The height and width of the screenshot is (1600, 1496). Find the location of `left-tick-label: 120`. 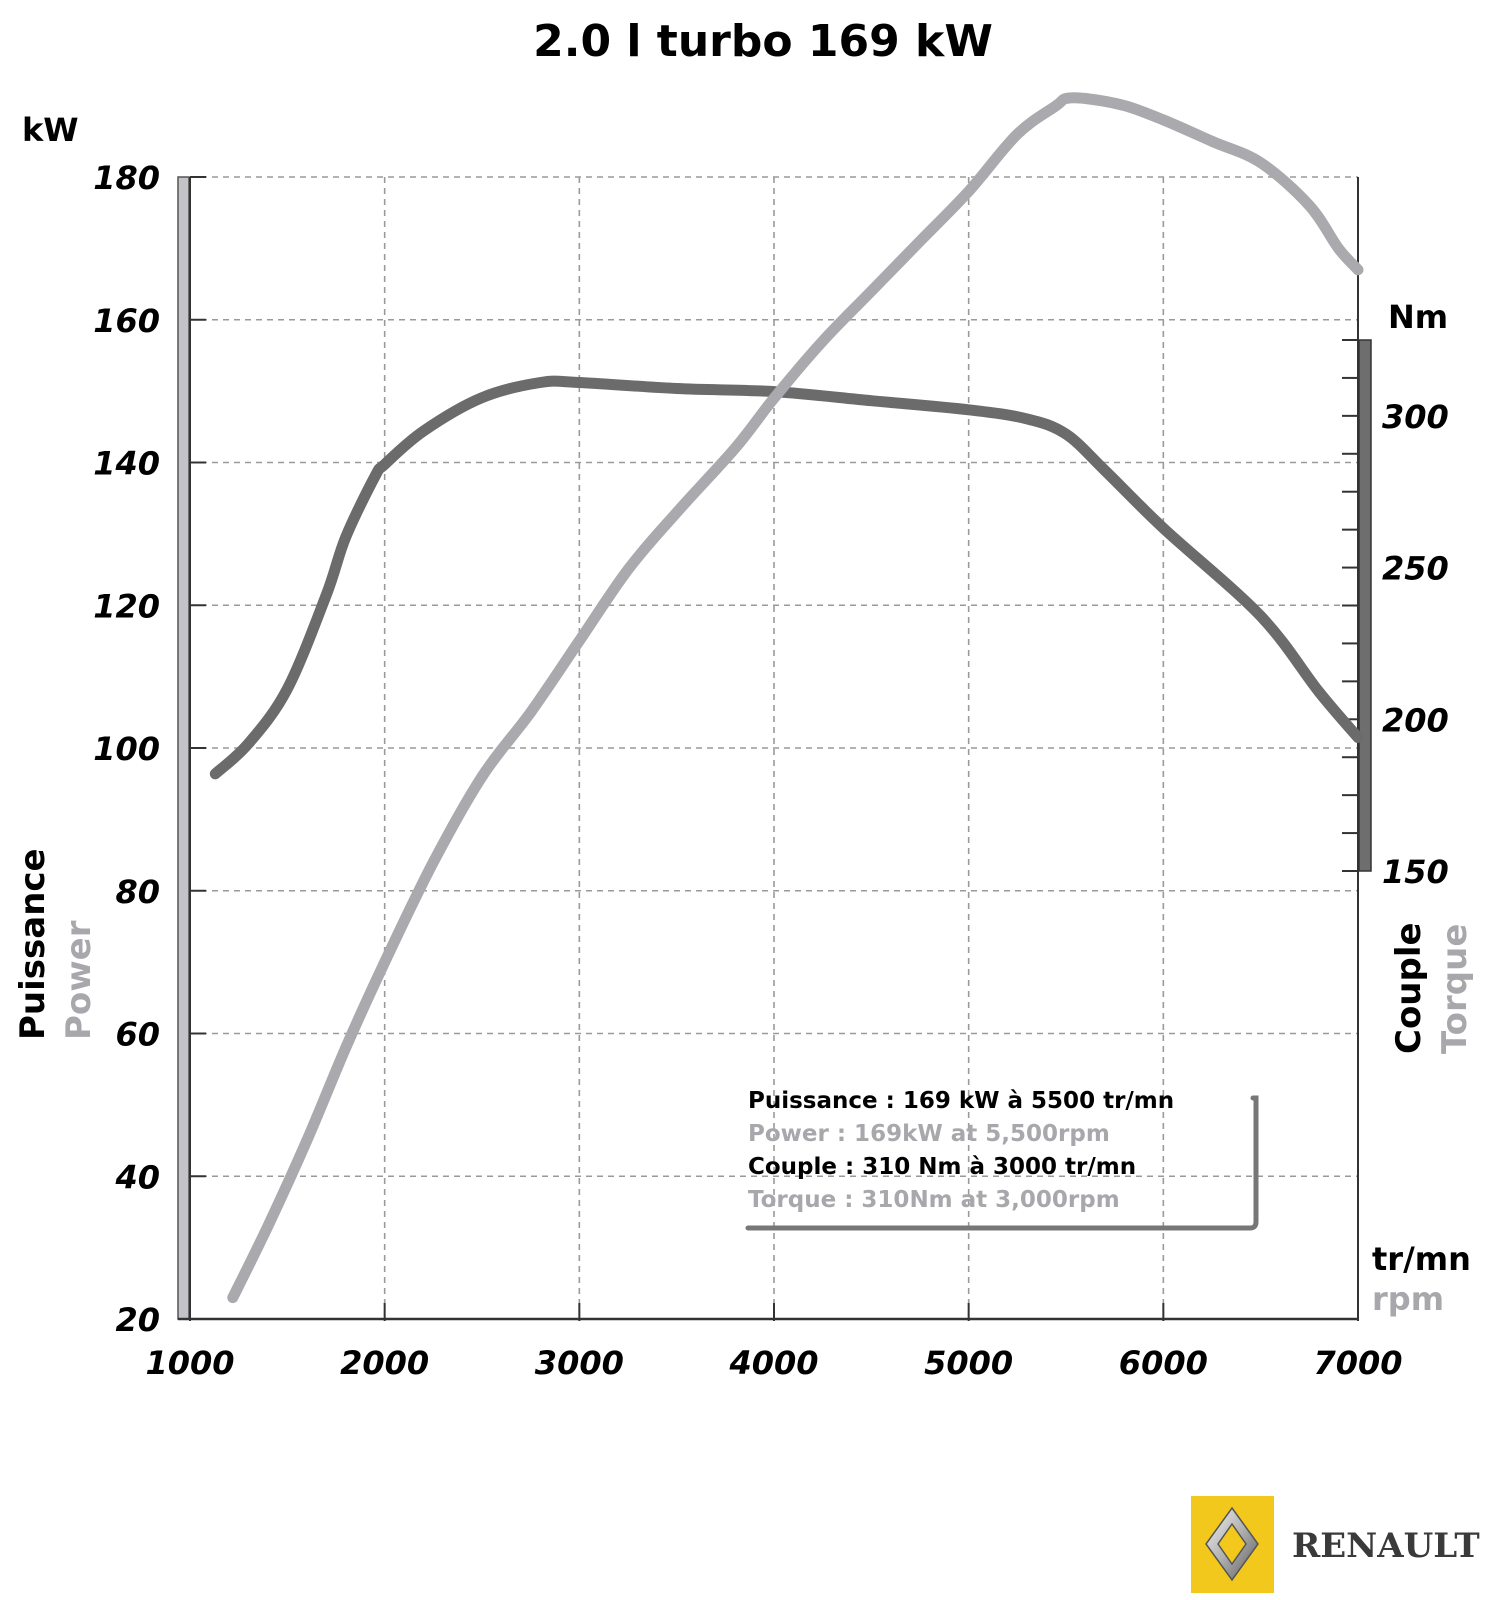

left-tick-label: 120 is located at coordinates (126, 606).